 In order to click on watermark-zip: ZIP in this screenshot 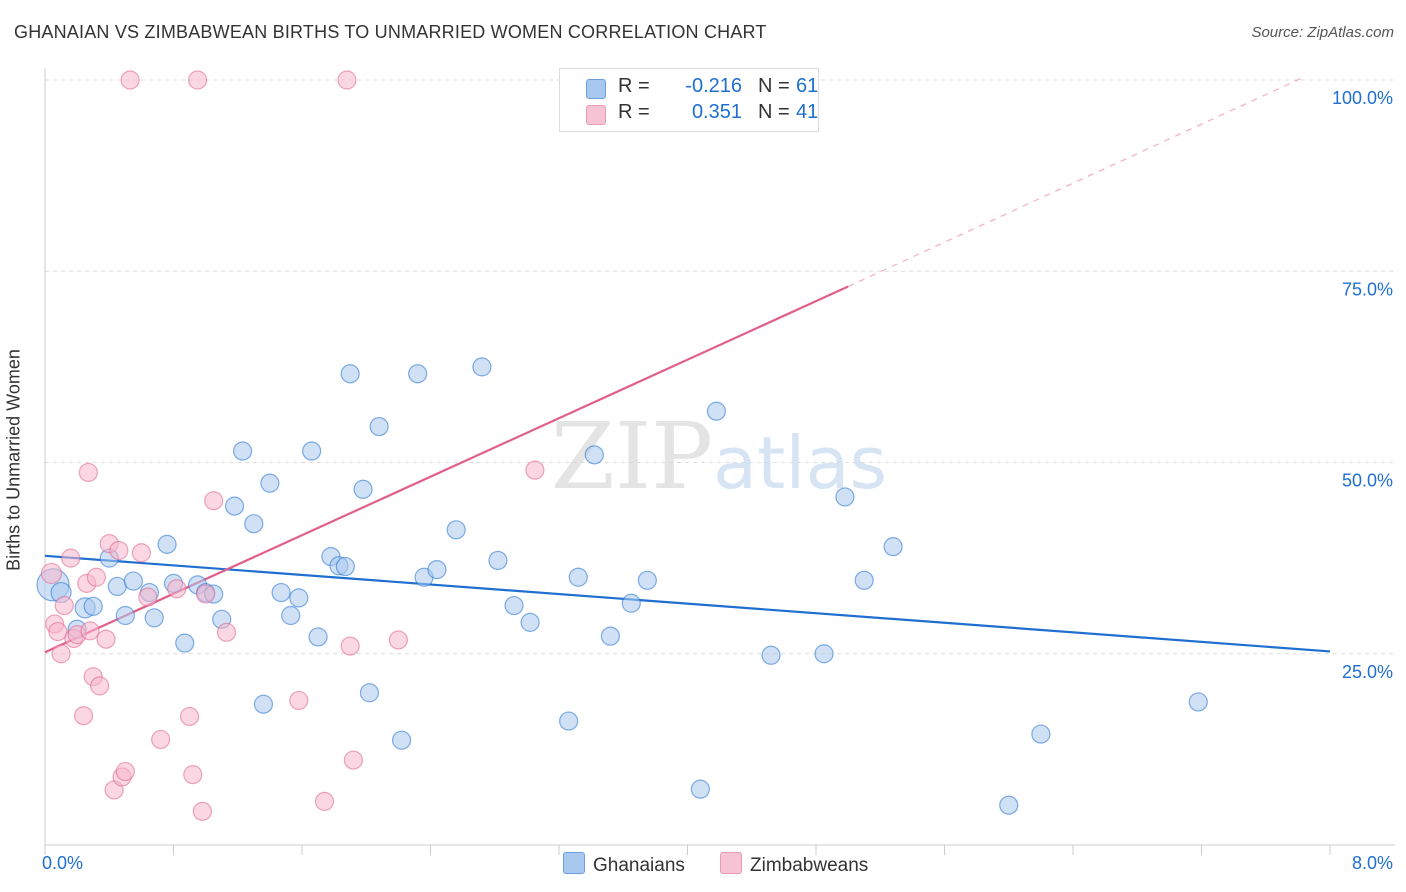, I will do `click(632, 456)`.